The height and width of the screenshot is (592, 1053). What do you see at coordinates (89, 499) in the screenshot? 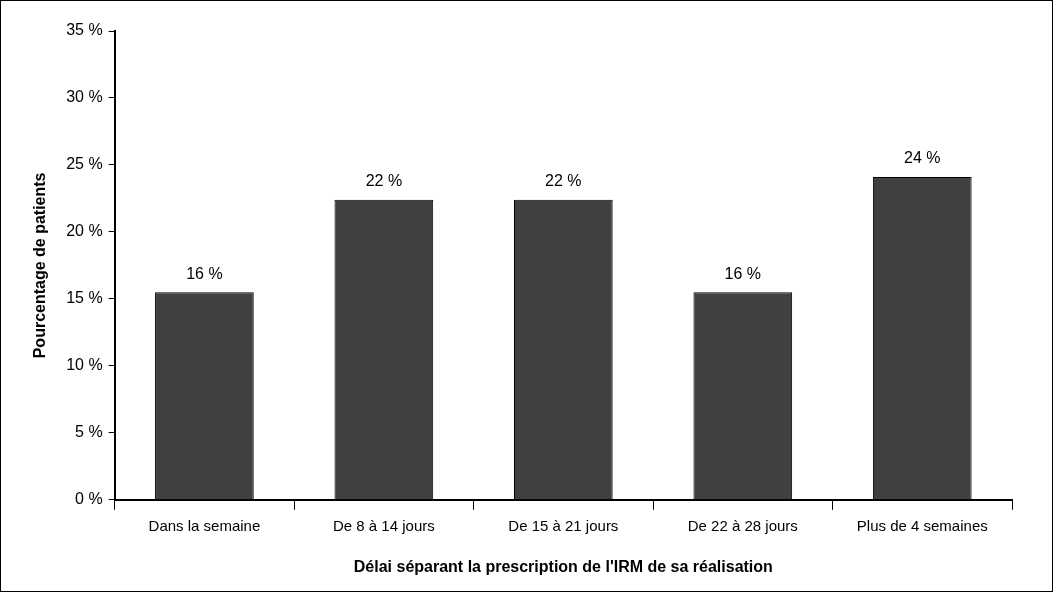
I see `y-tick-label: 0 %` at bounding box center [89, 499].